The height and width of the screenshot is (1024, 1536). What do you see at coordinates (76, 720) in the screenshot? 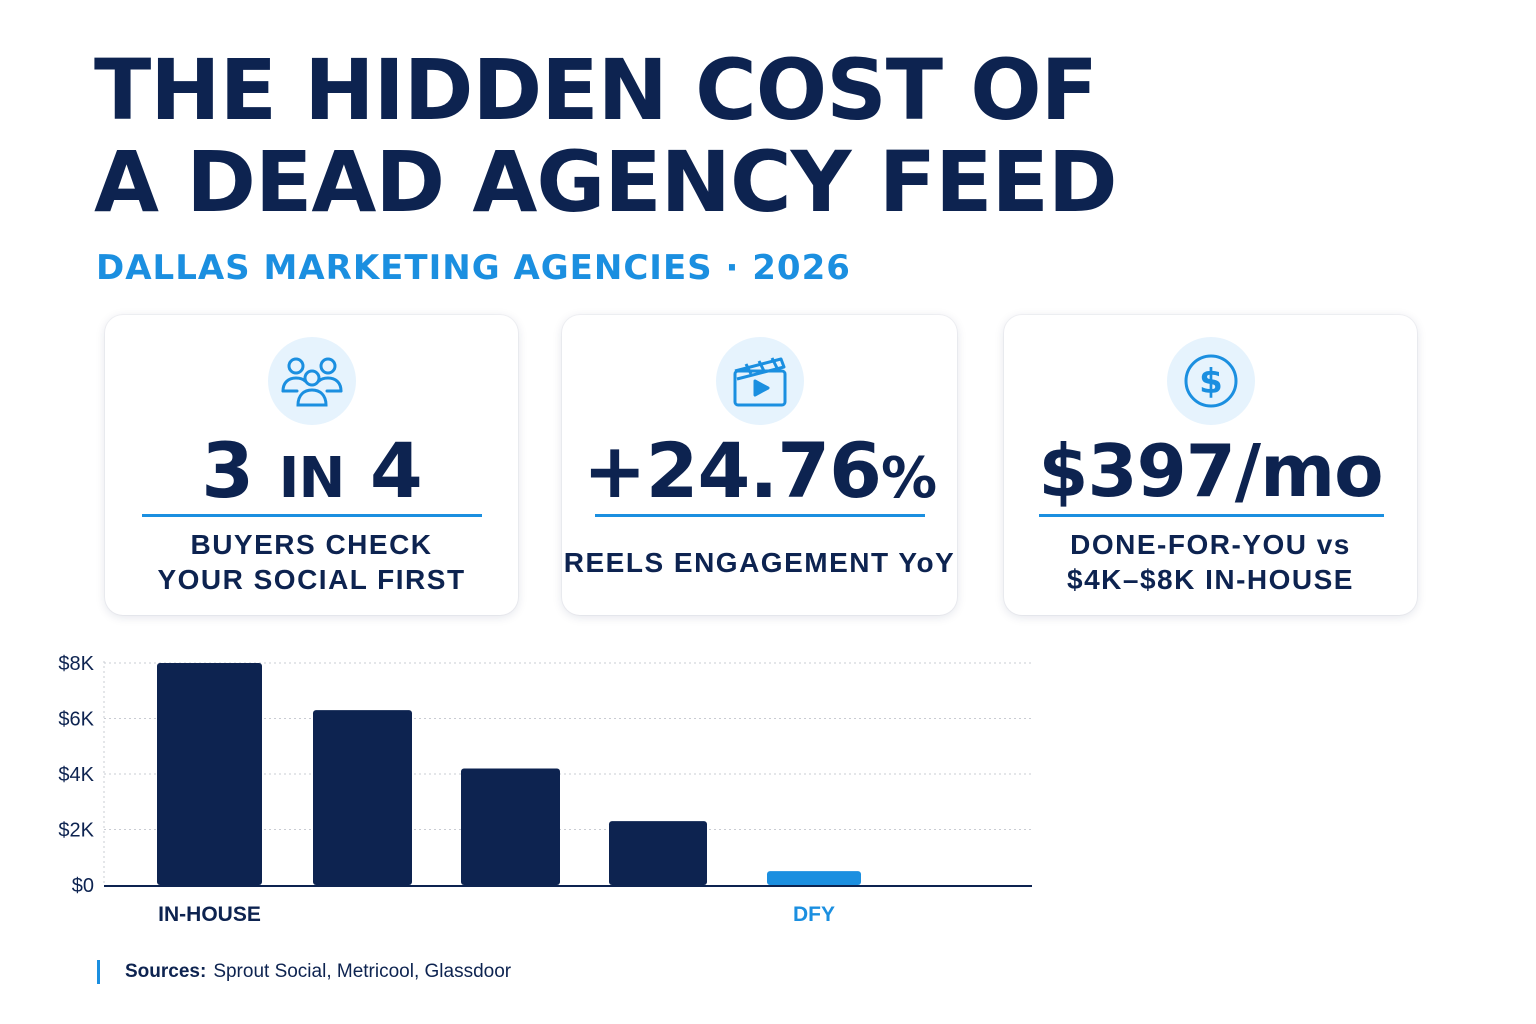
I see `chart-y-tick-label: $6K` at bounding box center [76, 720].